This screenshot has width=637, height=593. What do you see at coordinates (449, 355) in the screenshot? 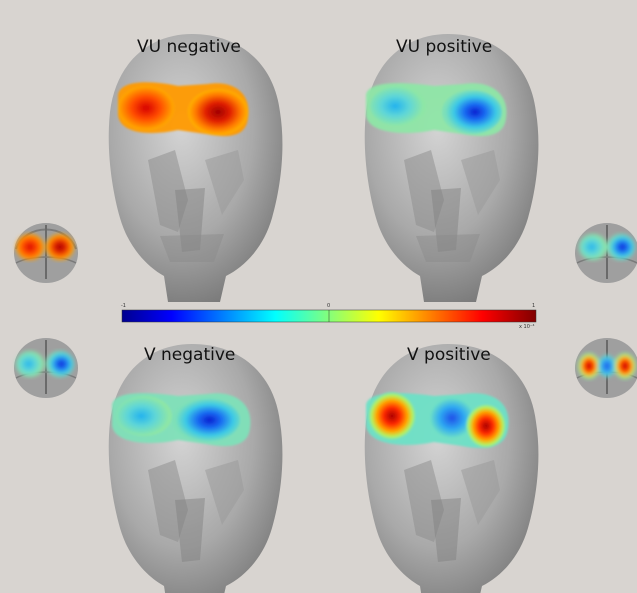
I see `panel-title-v-positive: V positive` at bounding box center [449, 355].